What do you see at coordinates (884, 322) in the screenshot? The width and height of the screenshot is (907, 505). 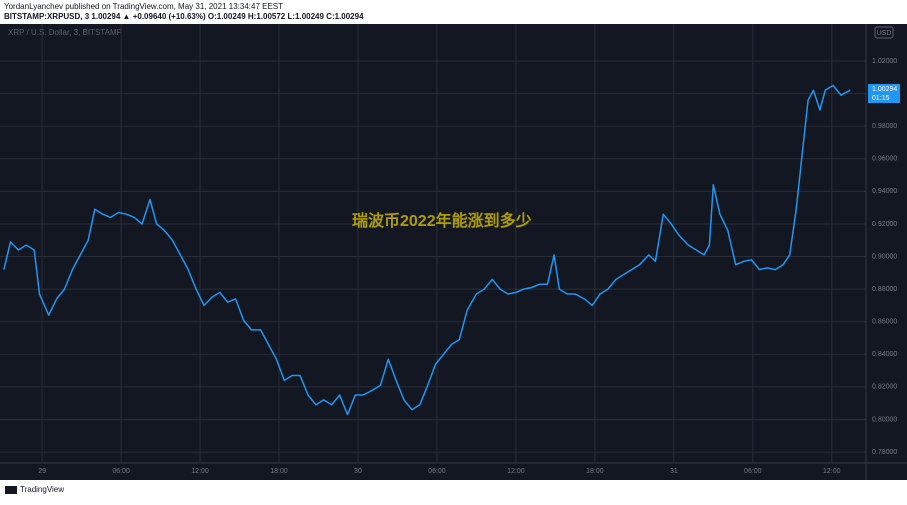 I see `y-tick-label: 0.86000` at bounding box center [884, 322].